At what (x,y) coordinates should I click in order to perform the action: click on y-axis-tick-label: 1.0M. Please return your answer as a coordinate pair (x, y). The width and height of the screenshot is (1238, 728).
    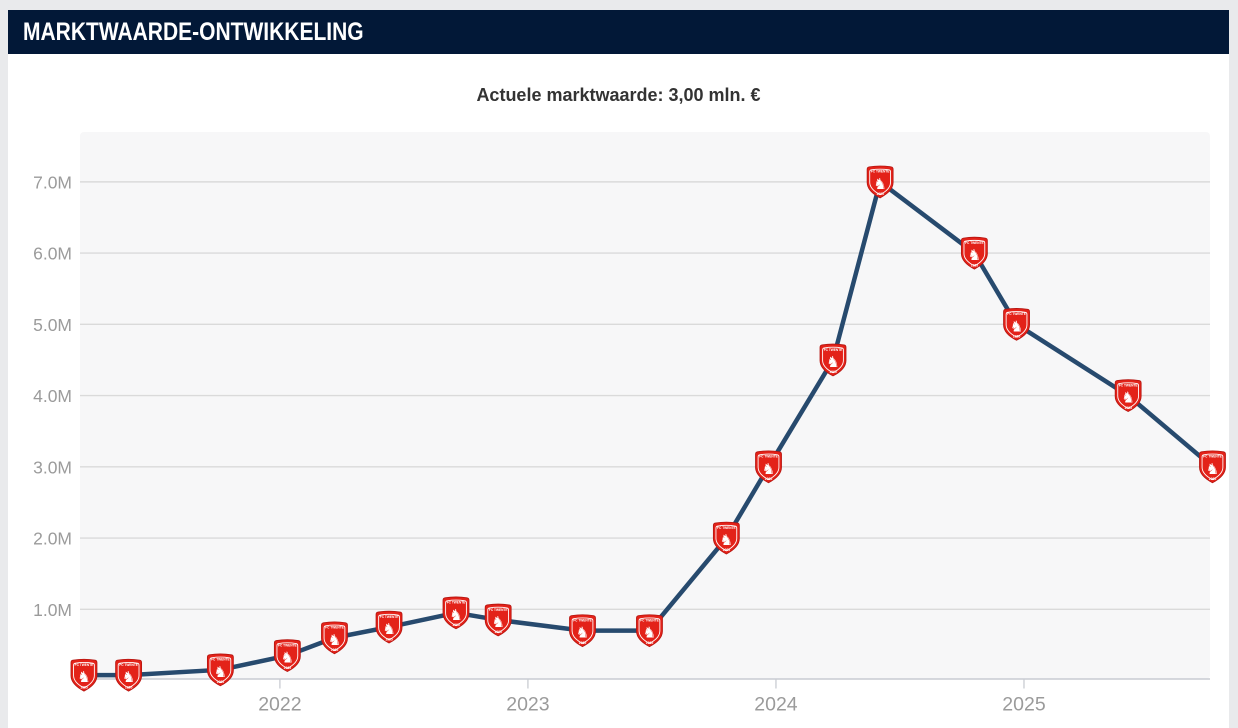
    Looking at the image, I should click on (52, 610).